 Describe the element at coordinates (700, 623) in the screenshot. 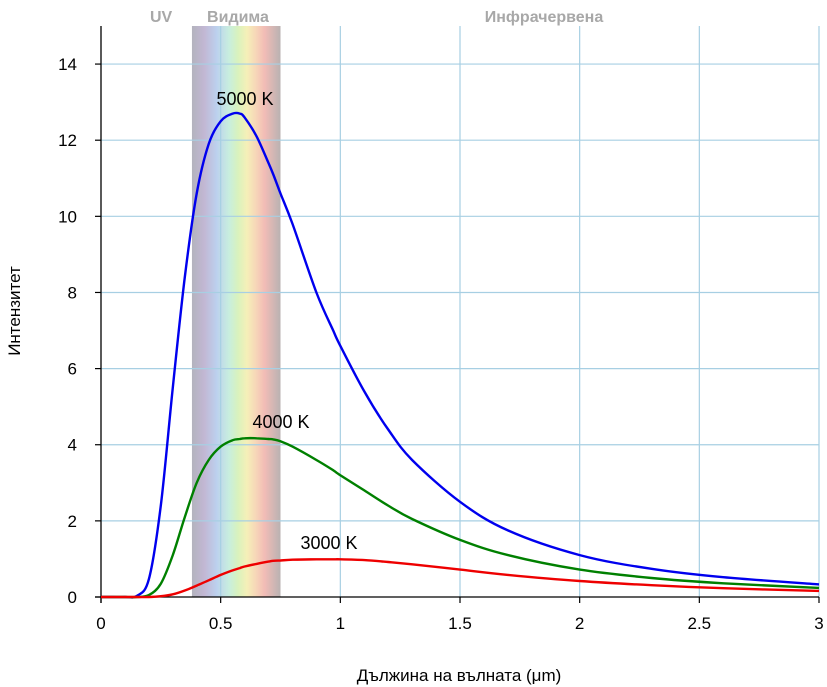

I see `x-tick-label: 2.5` at that location.